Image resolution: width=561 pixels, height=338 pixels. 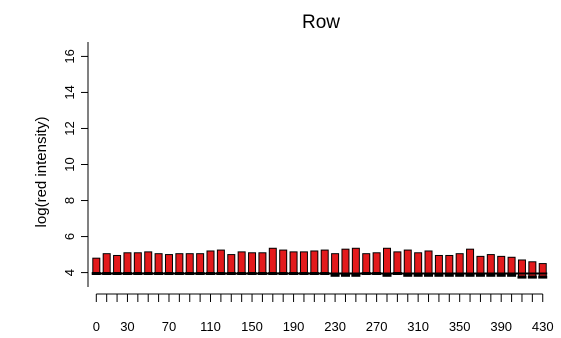 What do you see at coordinates (69, 56) in the screenshot?
I see `y-tick-label: 16` at bounding box center [69, 56].